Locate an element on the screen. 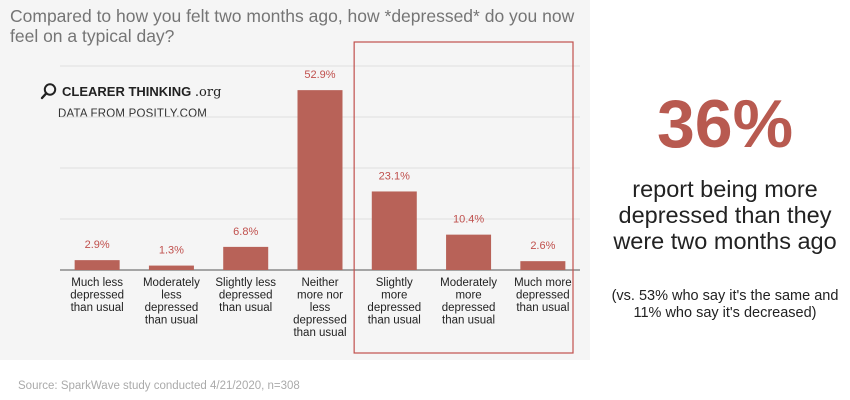  category-label: Moderately less depressed than usual is located at coordinates (171, 302).